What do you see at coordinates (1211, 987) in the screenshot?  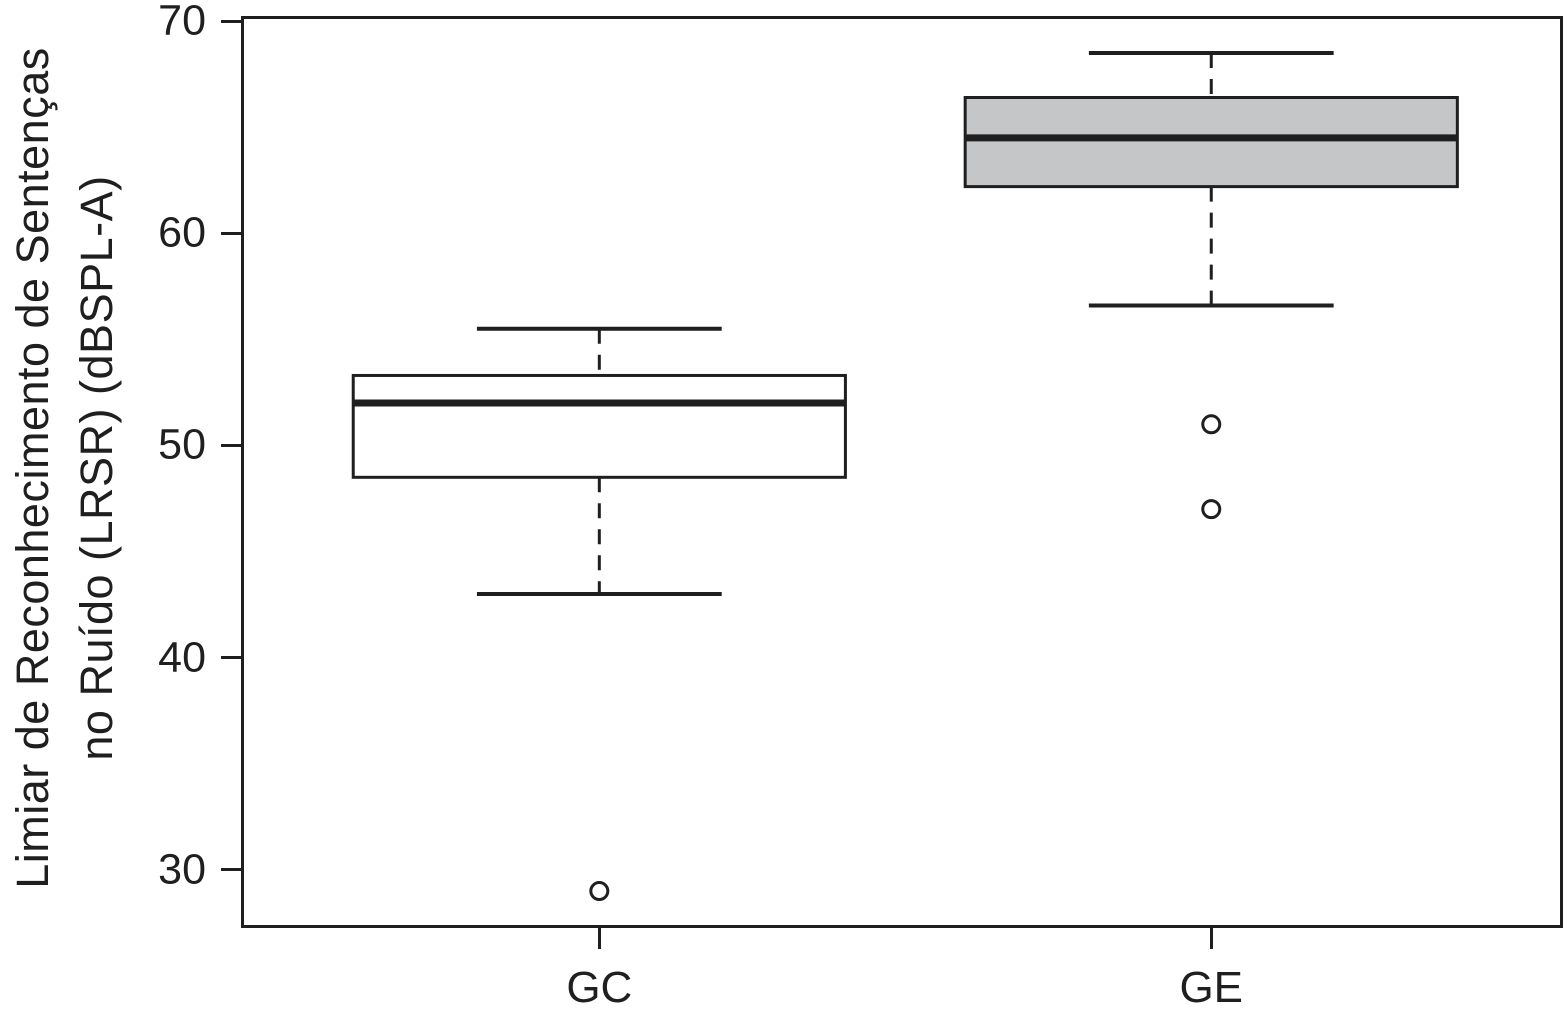 I see `x-tick-label-ge: GE` at bounding box center [1211, 987].